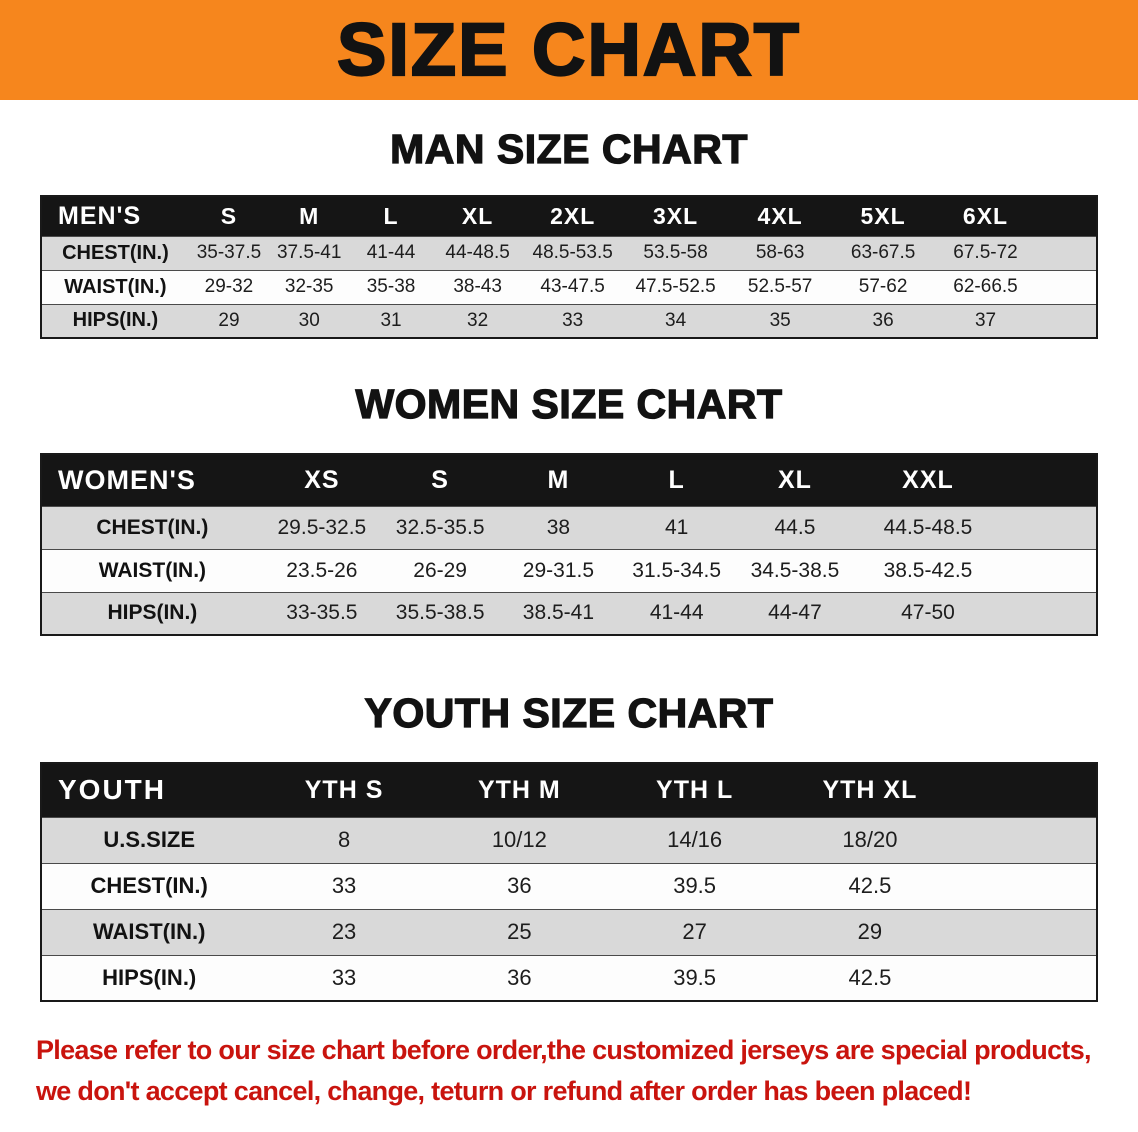  I want to click on size-header-cell: YTH L, so click(695, 789).